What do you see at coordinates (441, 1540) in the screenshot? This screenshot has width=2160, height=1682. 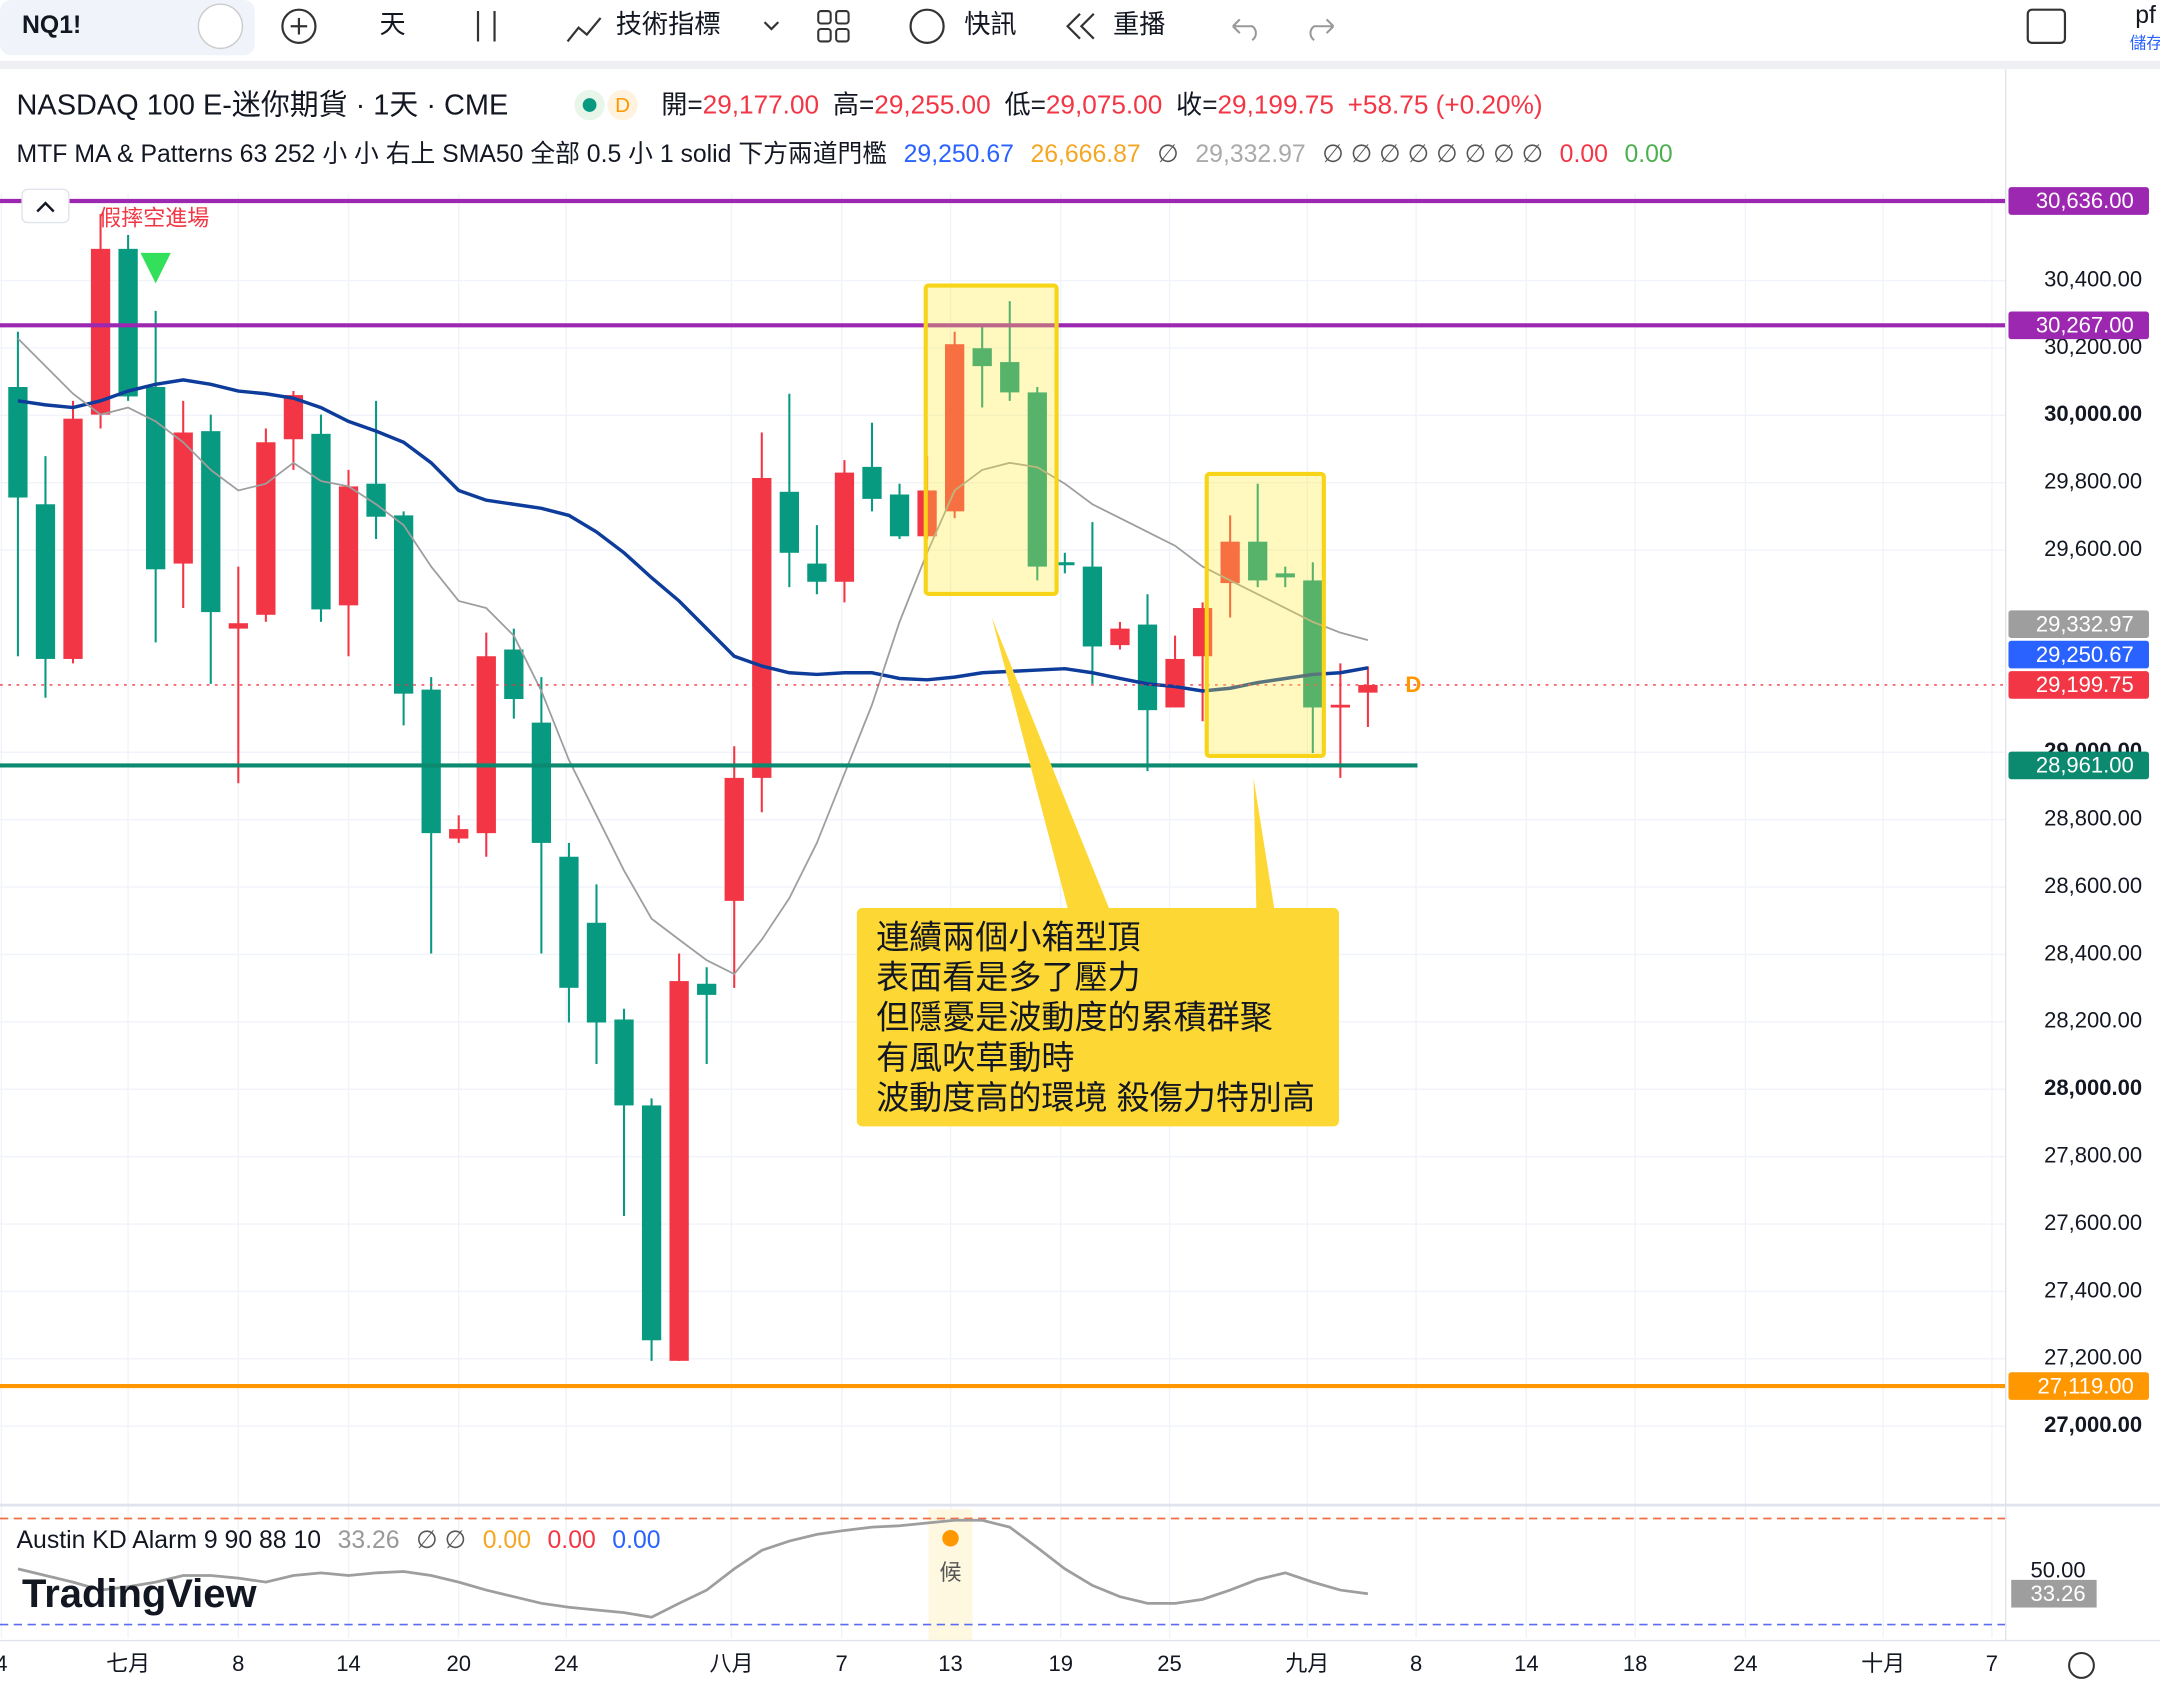 I see `kd-value: ∅ ∅` at bounding box center [441, 1540].